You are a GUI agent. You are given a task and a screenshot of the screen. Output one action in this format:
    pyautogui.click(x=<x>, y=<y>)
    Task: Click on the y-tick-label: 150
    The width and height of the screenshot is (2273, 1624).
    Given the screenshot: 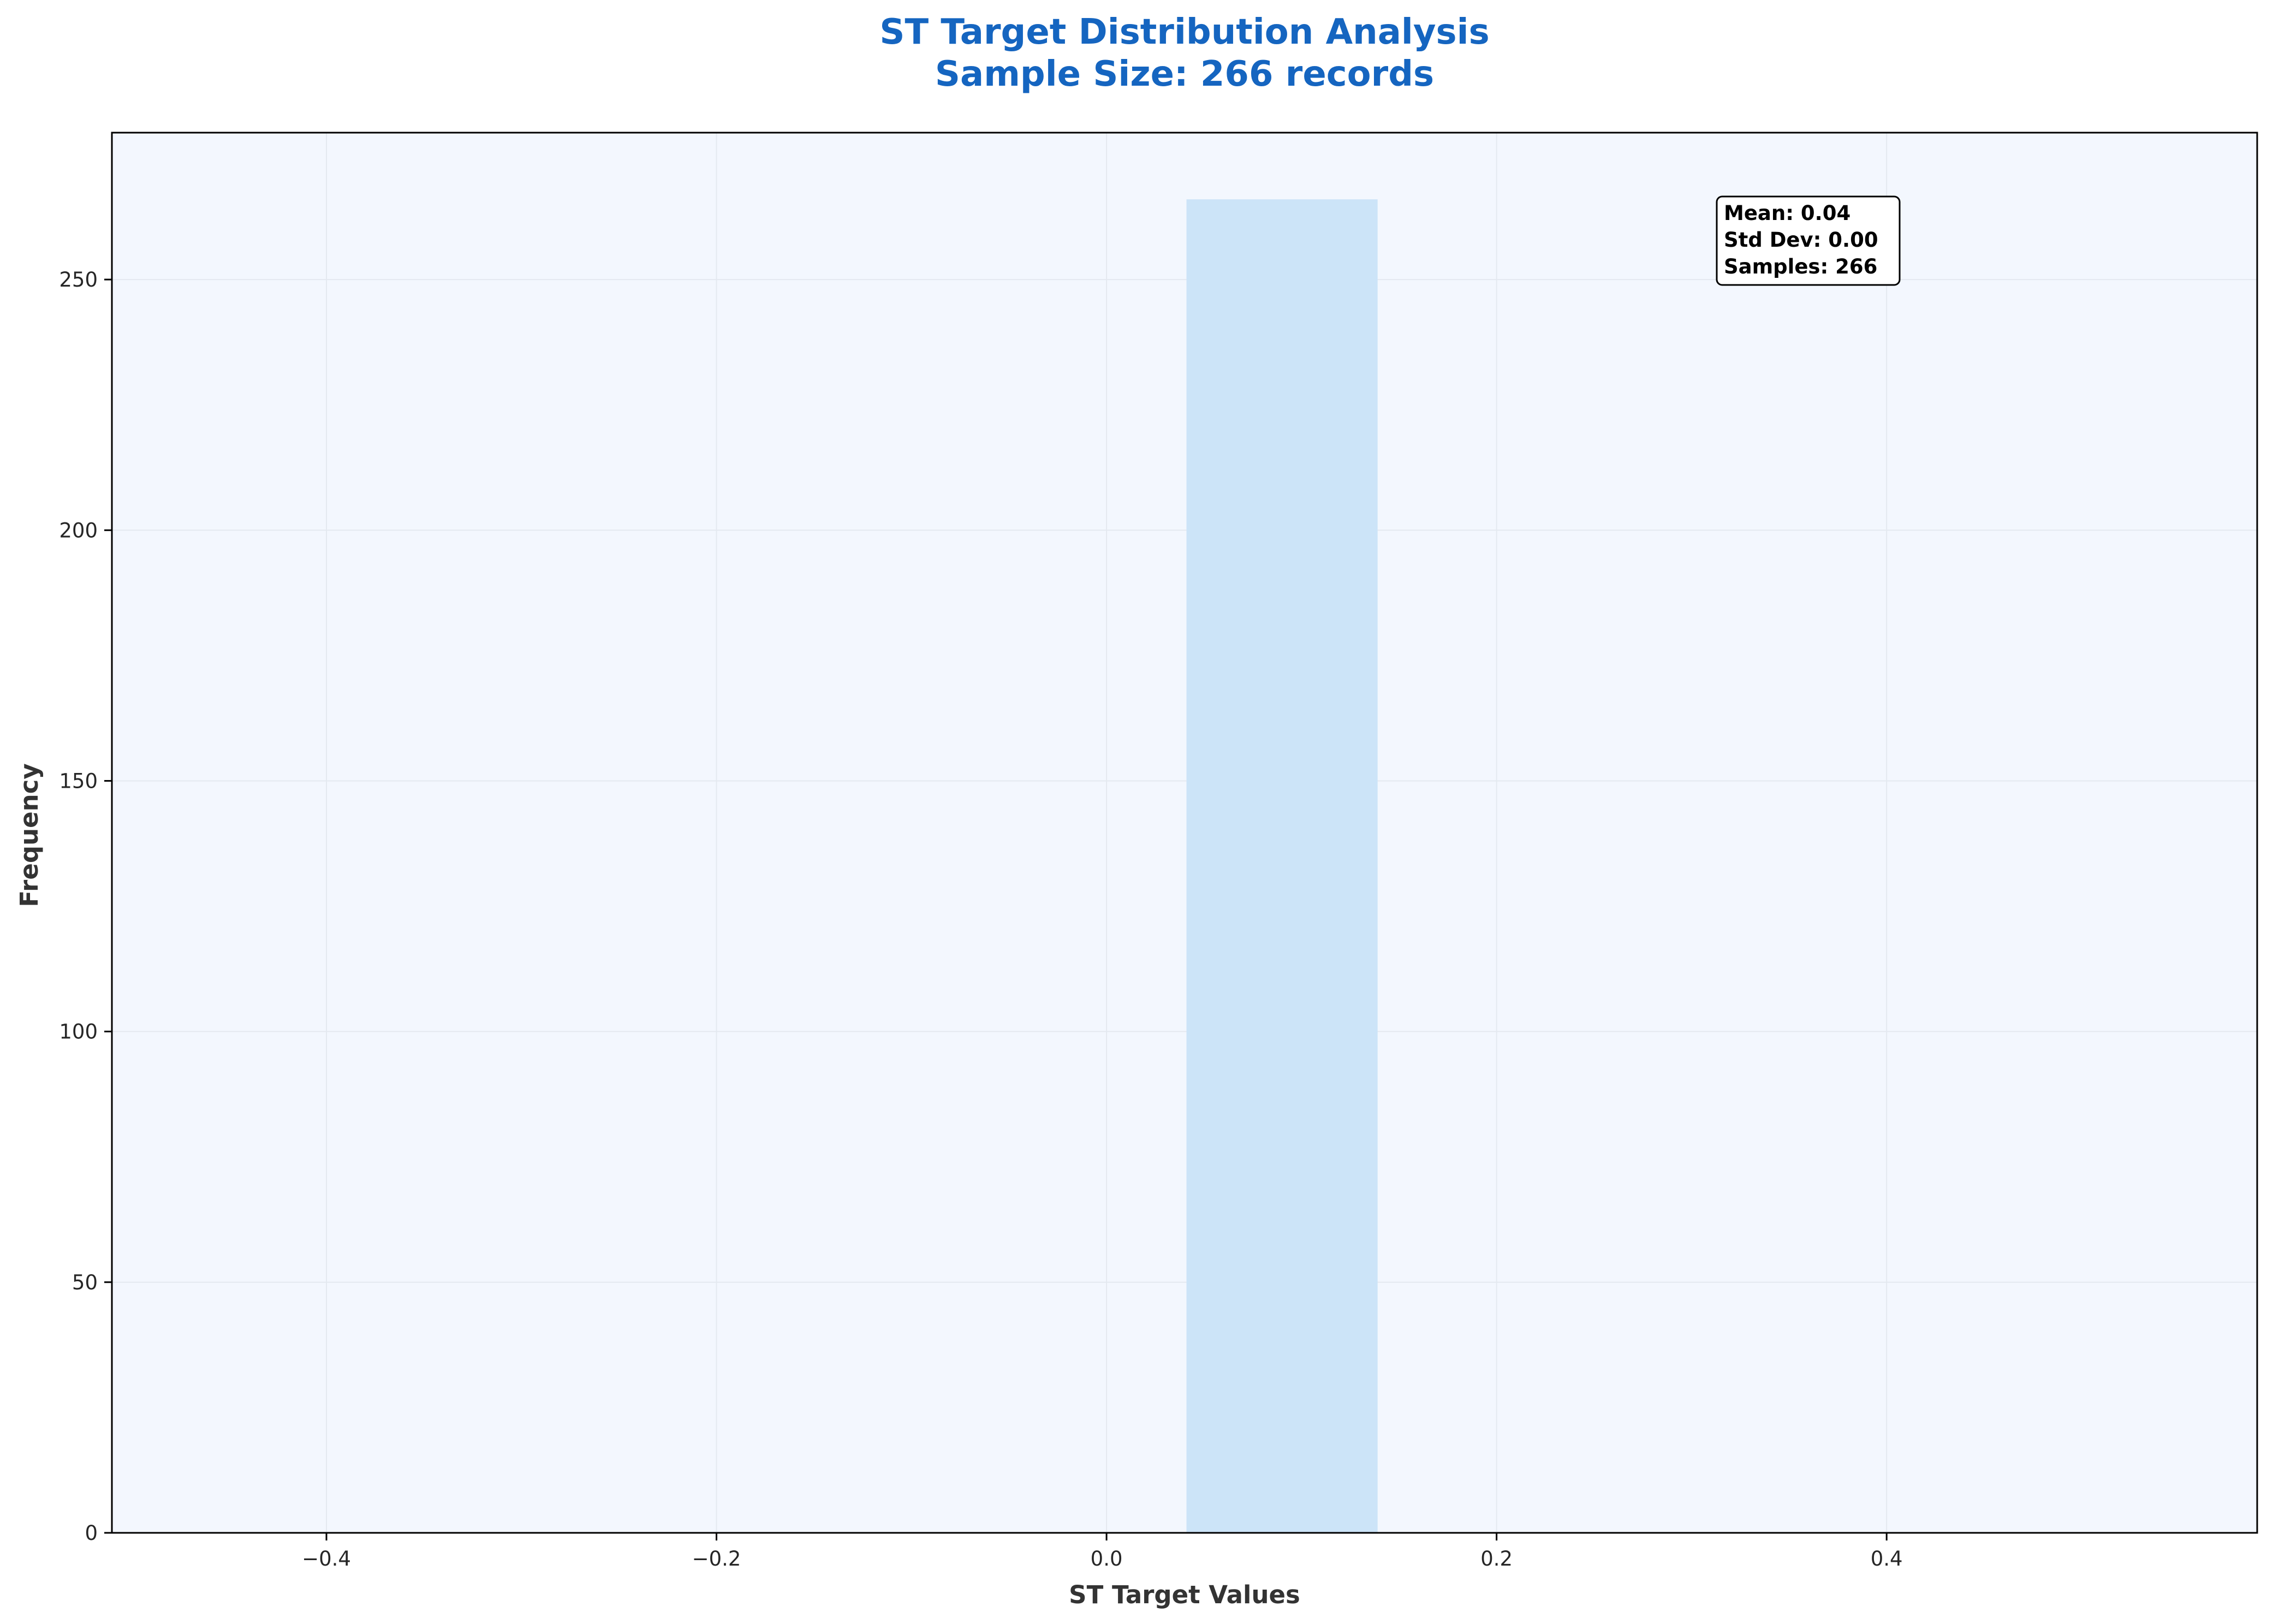 What is the action you would take?
    pyautogui.click(x=78, y=781)
    